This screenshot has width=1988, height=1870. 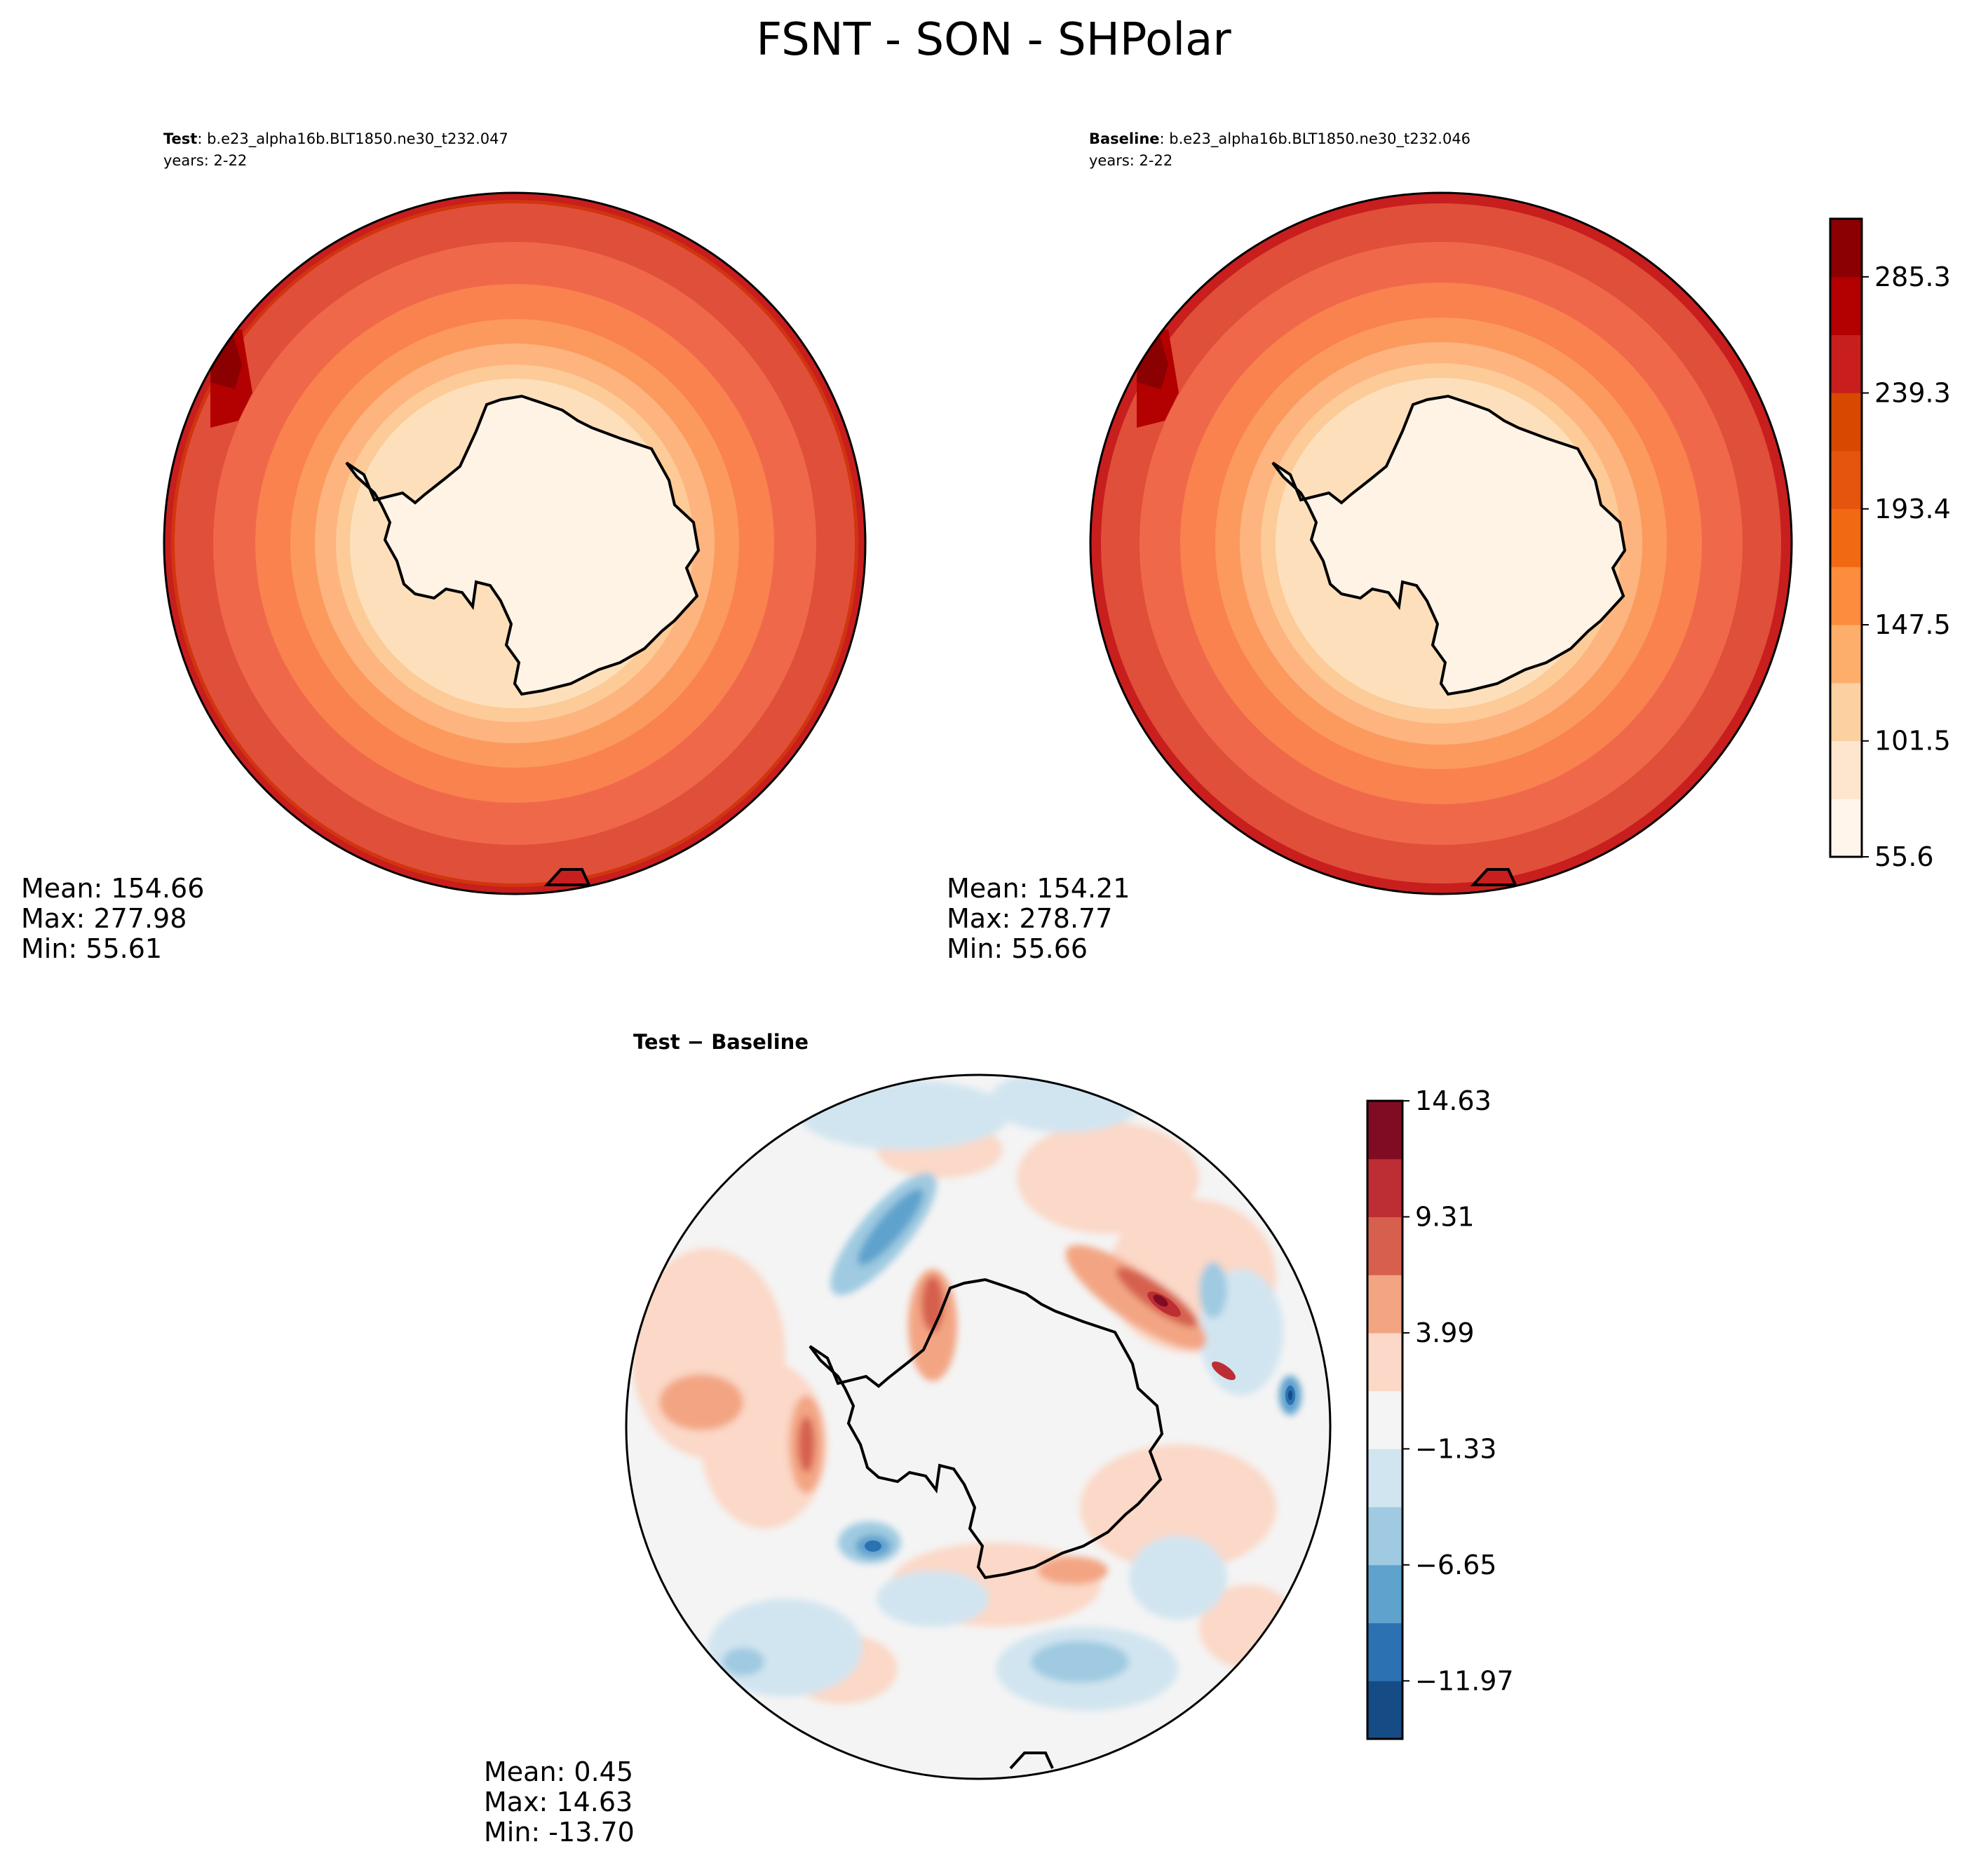 What do you see at coordinates (113, 888) in the screenshot?
I see `test-stat-mean: Mean: 154.66` at bounding box center [113, 888].